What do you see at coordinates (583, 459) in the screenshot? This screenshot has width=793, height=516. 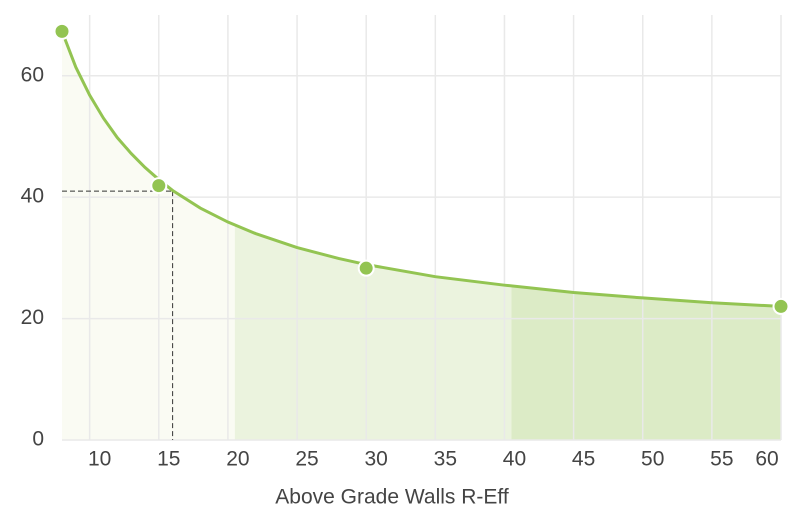 I see `x-tick-label: 45` at bounding box center [583, 459].